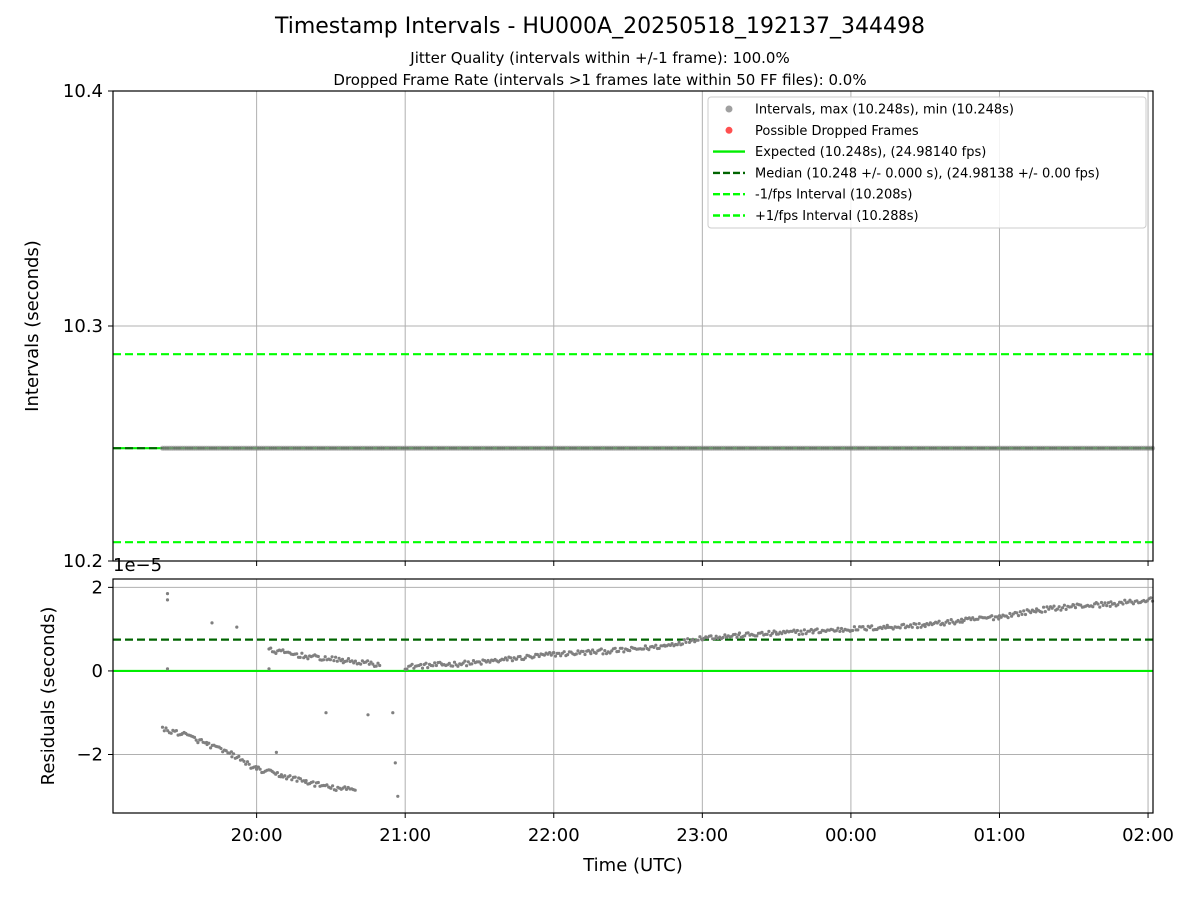 The image size is (1200, 900). Describe the element at coordinates (97, 587) in the screenshot. I see `residuals-y-tick-label: 2` at that location.